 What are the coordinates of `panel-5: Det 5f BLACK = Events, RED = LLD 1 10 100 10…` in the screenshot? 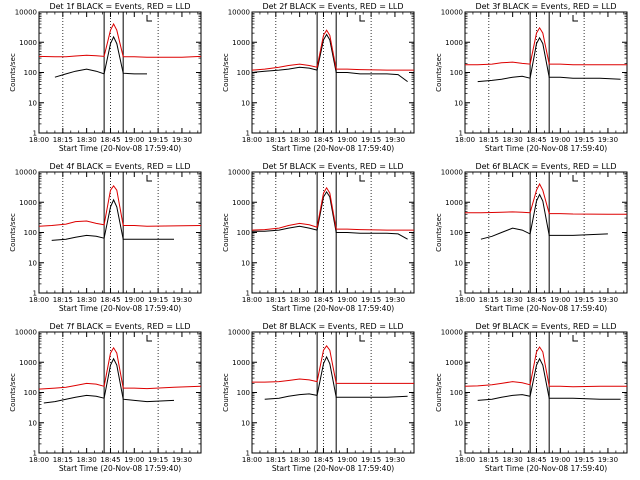 It's located at (318, 237).